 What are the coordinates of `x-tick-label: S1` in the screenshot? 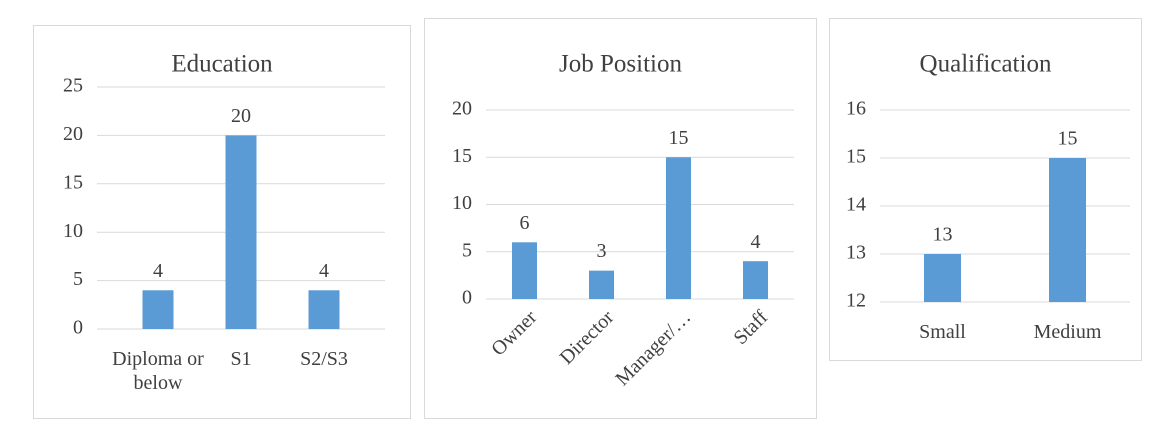 It's located at (241, 359).